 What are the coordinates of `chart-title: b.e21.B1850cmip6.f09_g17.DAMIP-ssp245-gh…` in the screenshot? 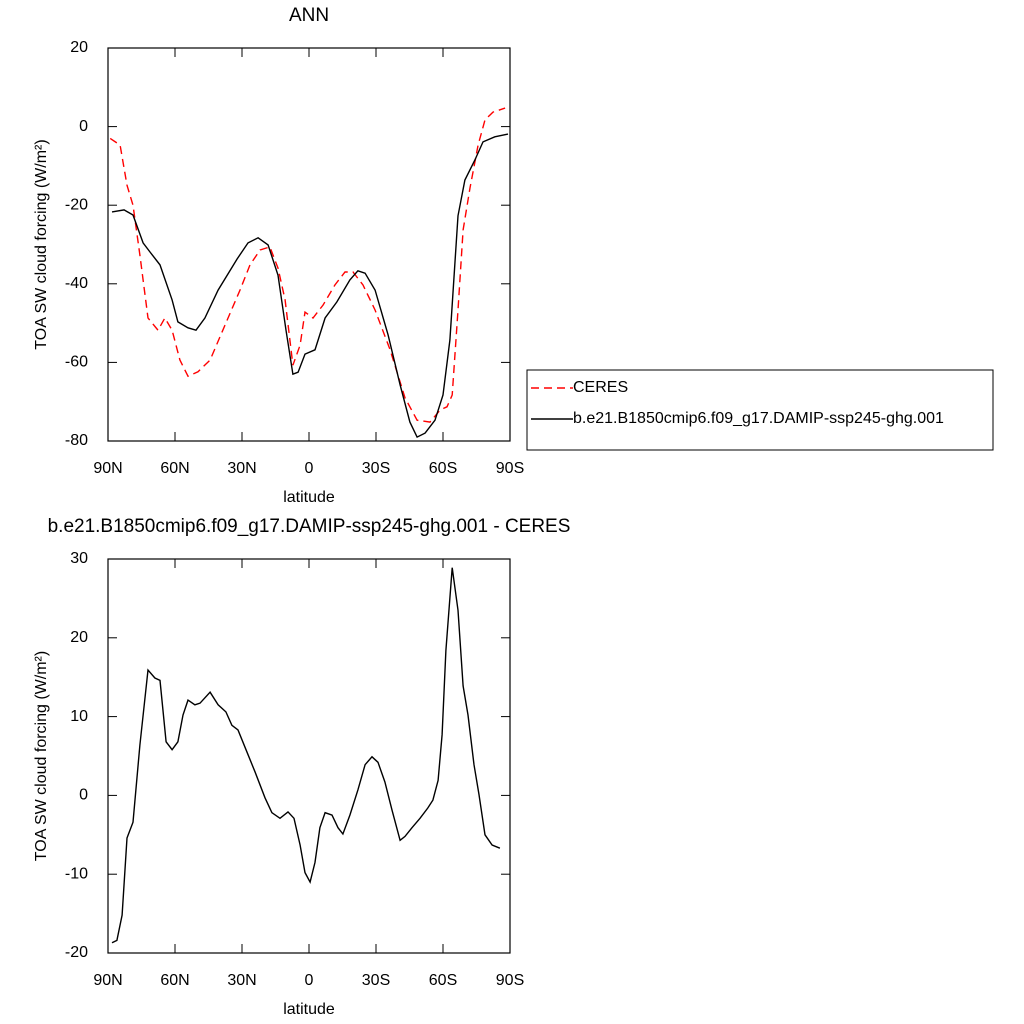 It's located at (309, 526).